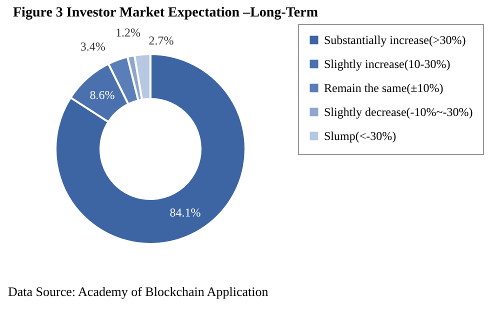 This screenshot has height=324, width=499. I want to click on data-label: 84.1%, so click(185, 213).